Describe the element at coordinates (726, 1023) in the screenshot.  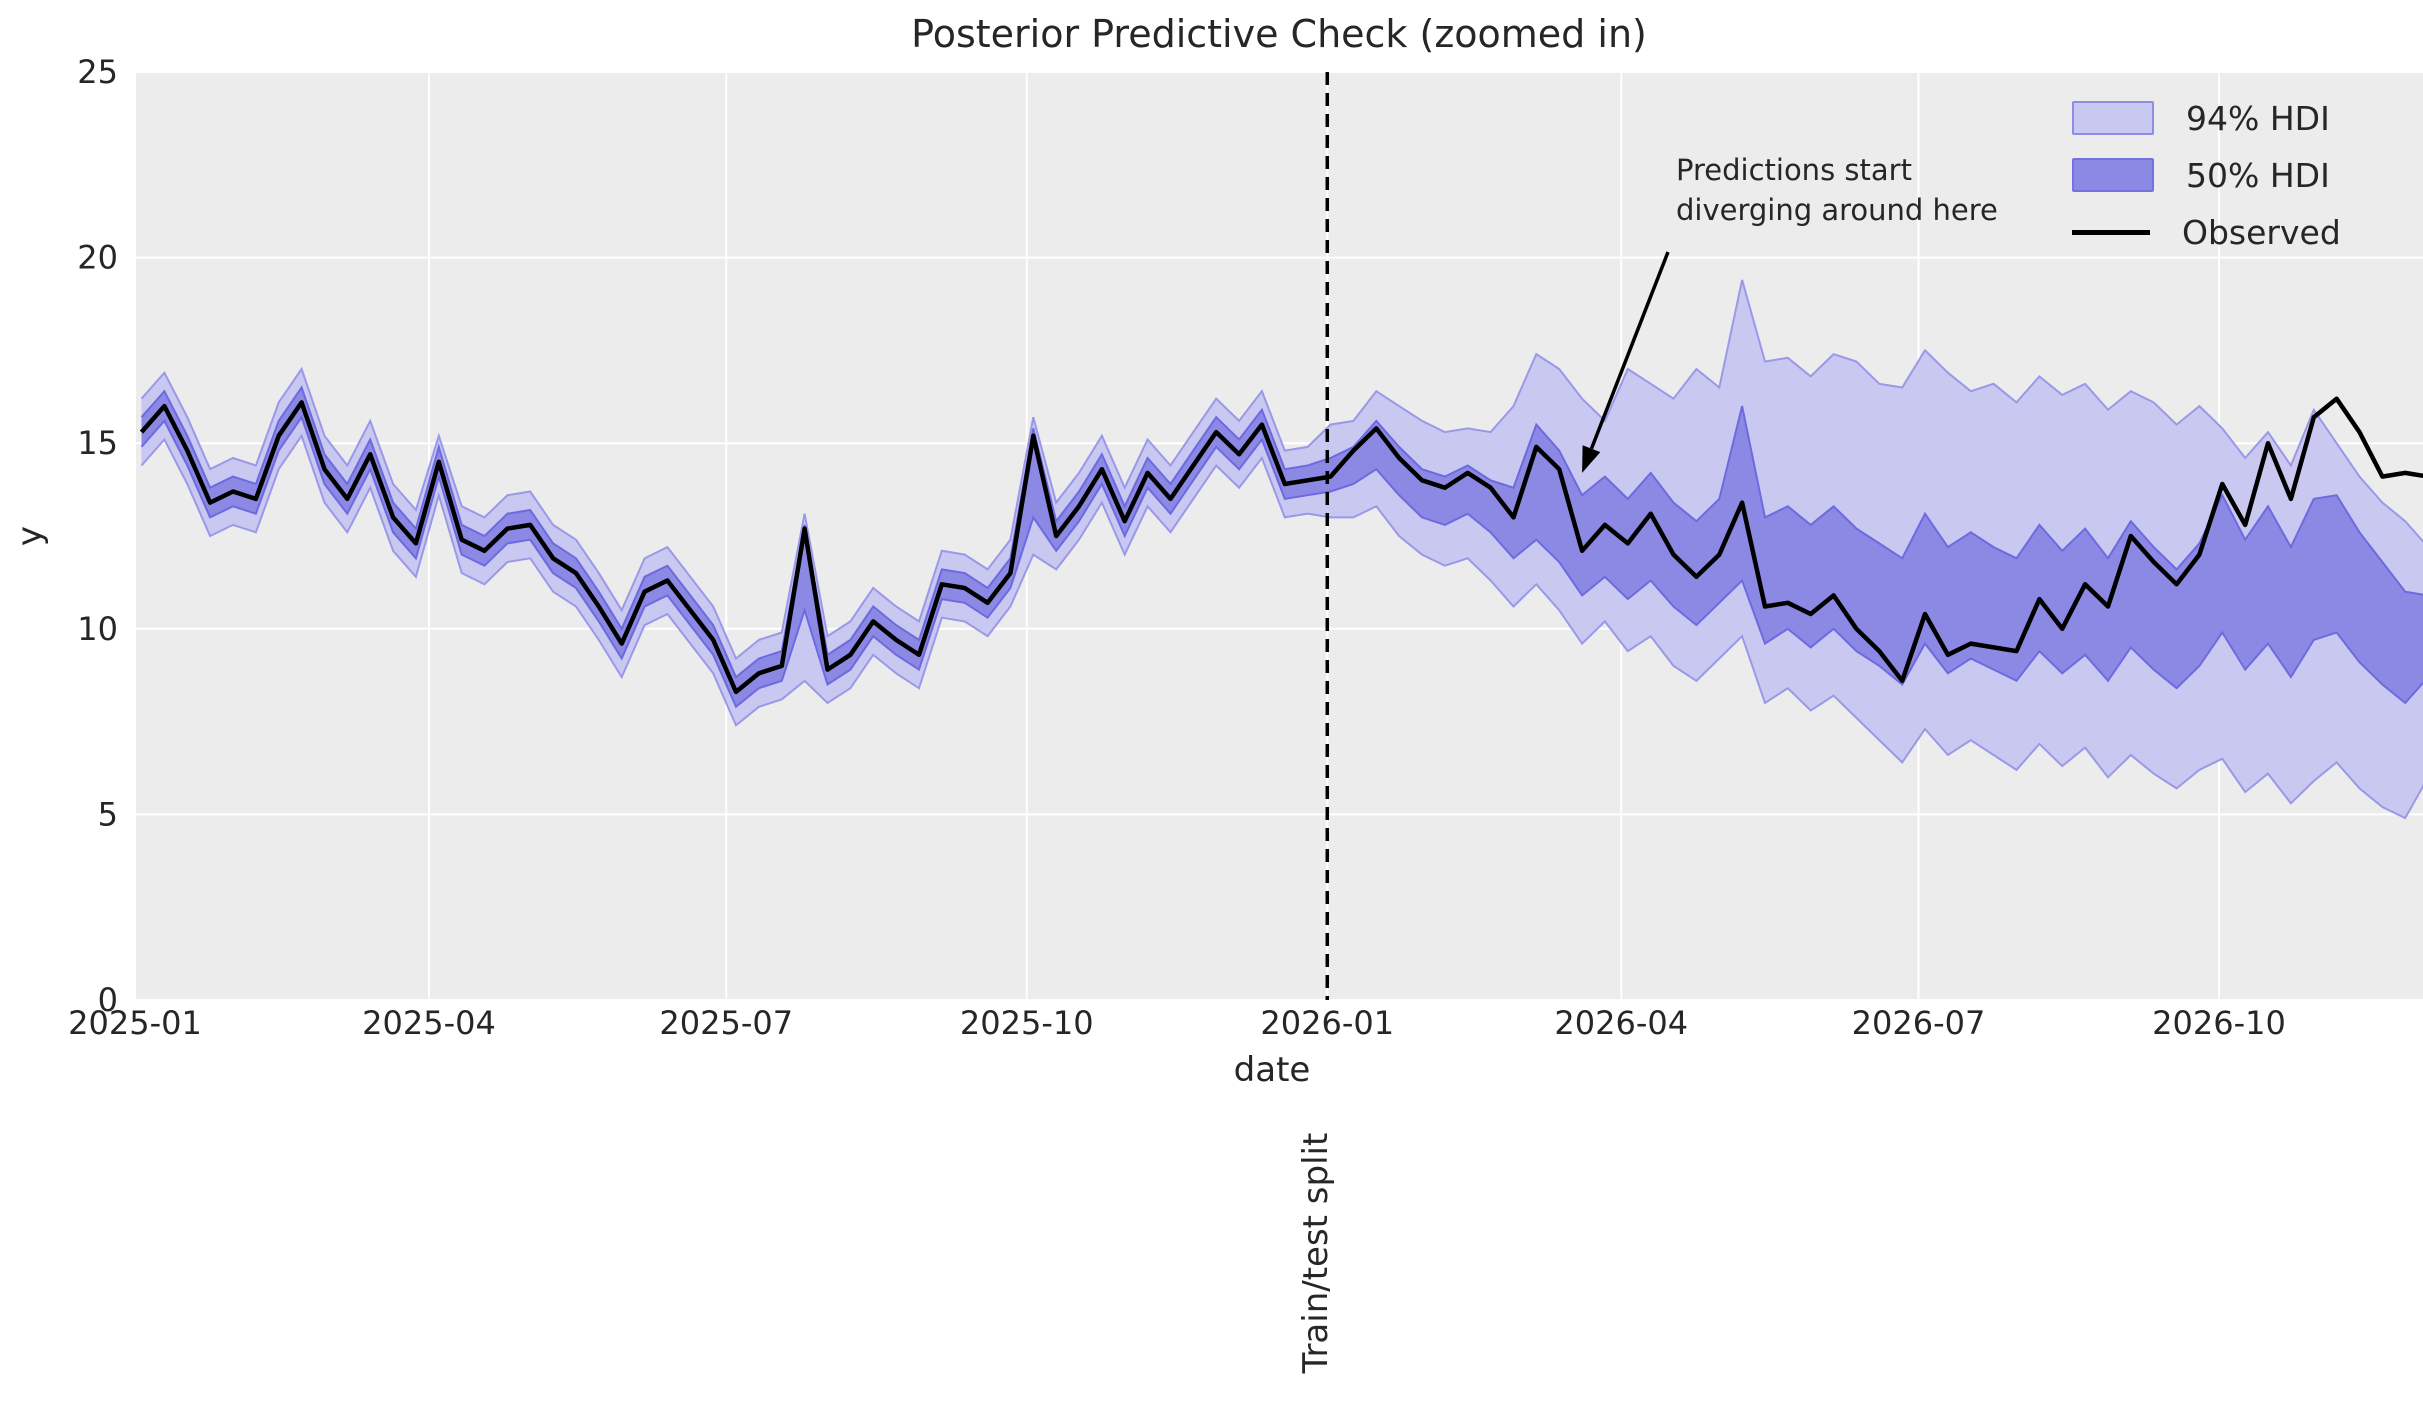
I see `x-tick-label: 2025-07` at that location.